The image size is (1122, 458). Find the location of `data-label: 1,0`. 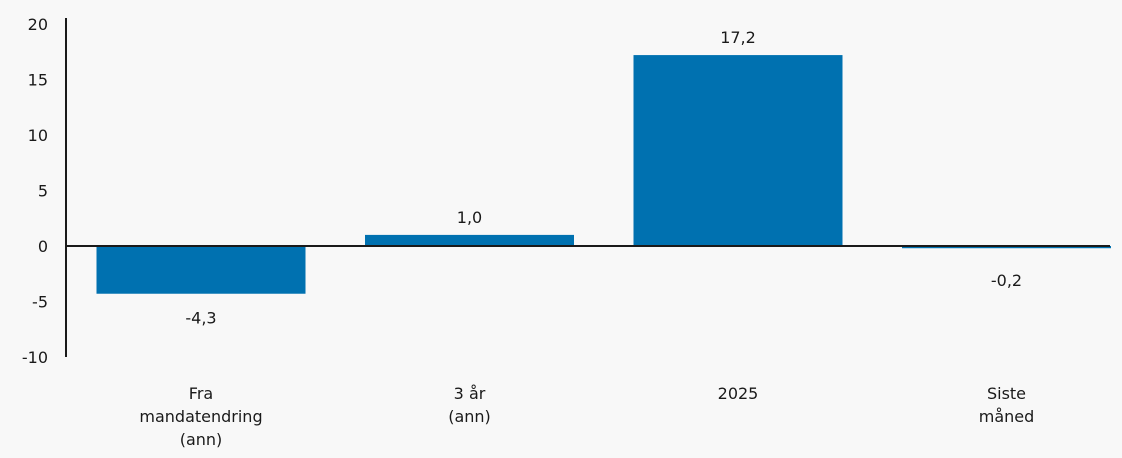

data-label: 1,0 is located at coordinates (469, 217).